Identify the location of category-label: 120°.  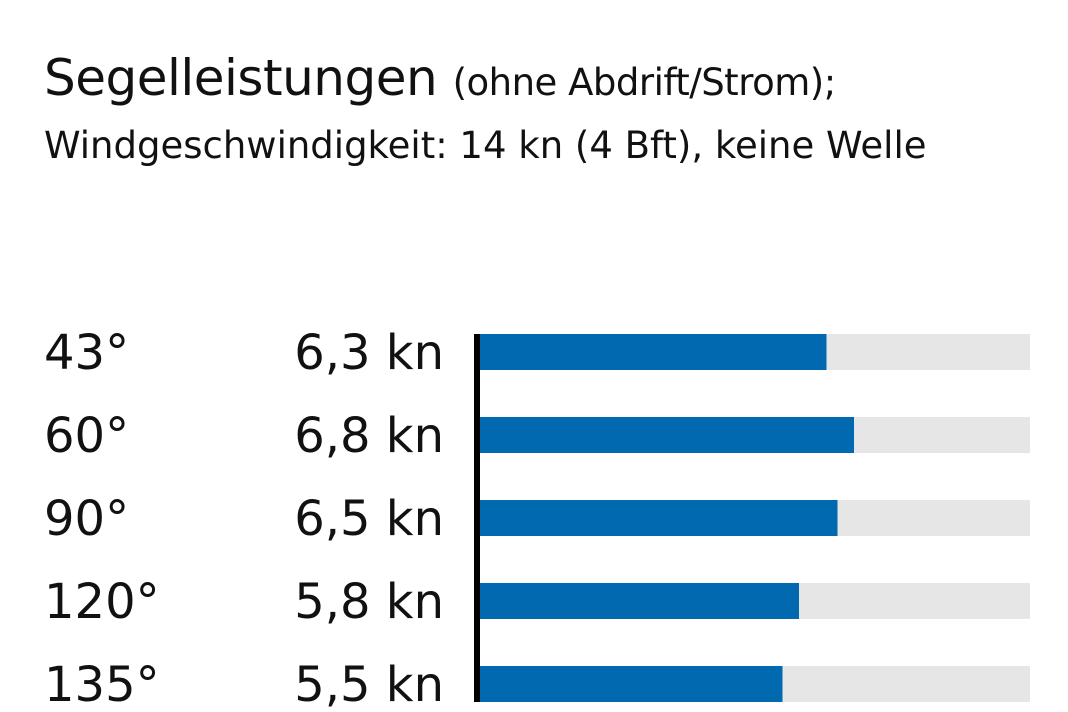
(102, 602).